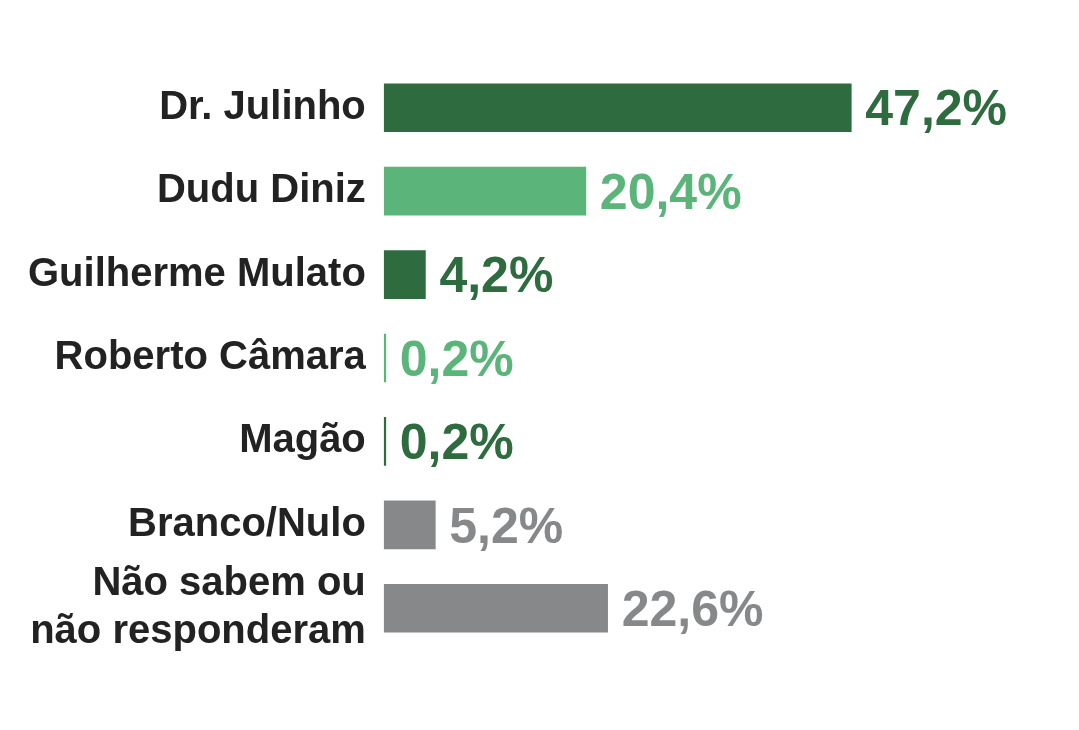 This screenshot has height=730, width=1079. What do you see at coordinates (262, 104) in the screenshot?
I see `y-tick-label: Dr. Julinho` at bounding box center [262, 104].